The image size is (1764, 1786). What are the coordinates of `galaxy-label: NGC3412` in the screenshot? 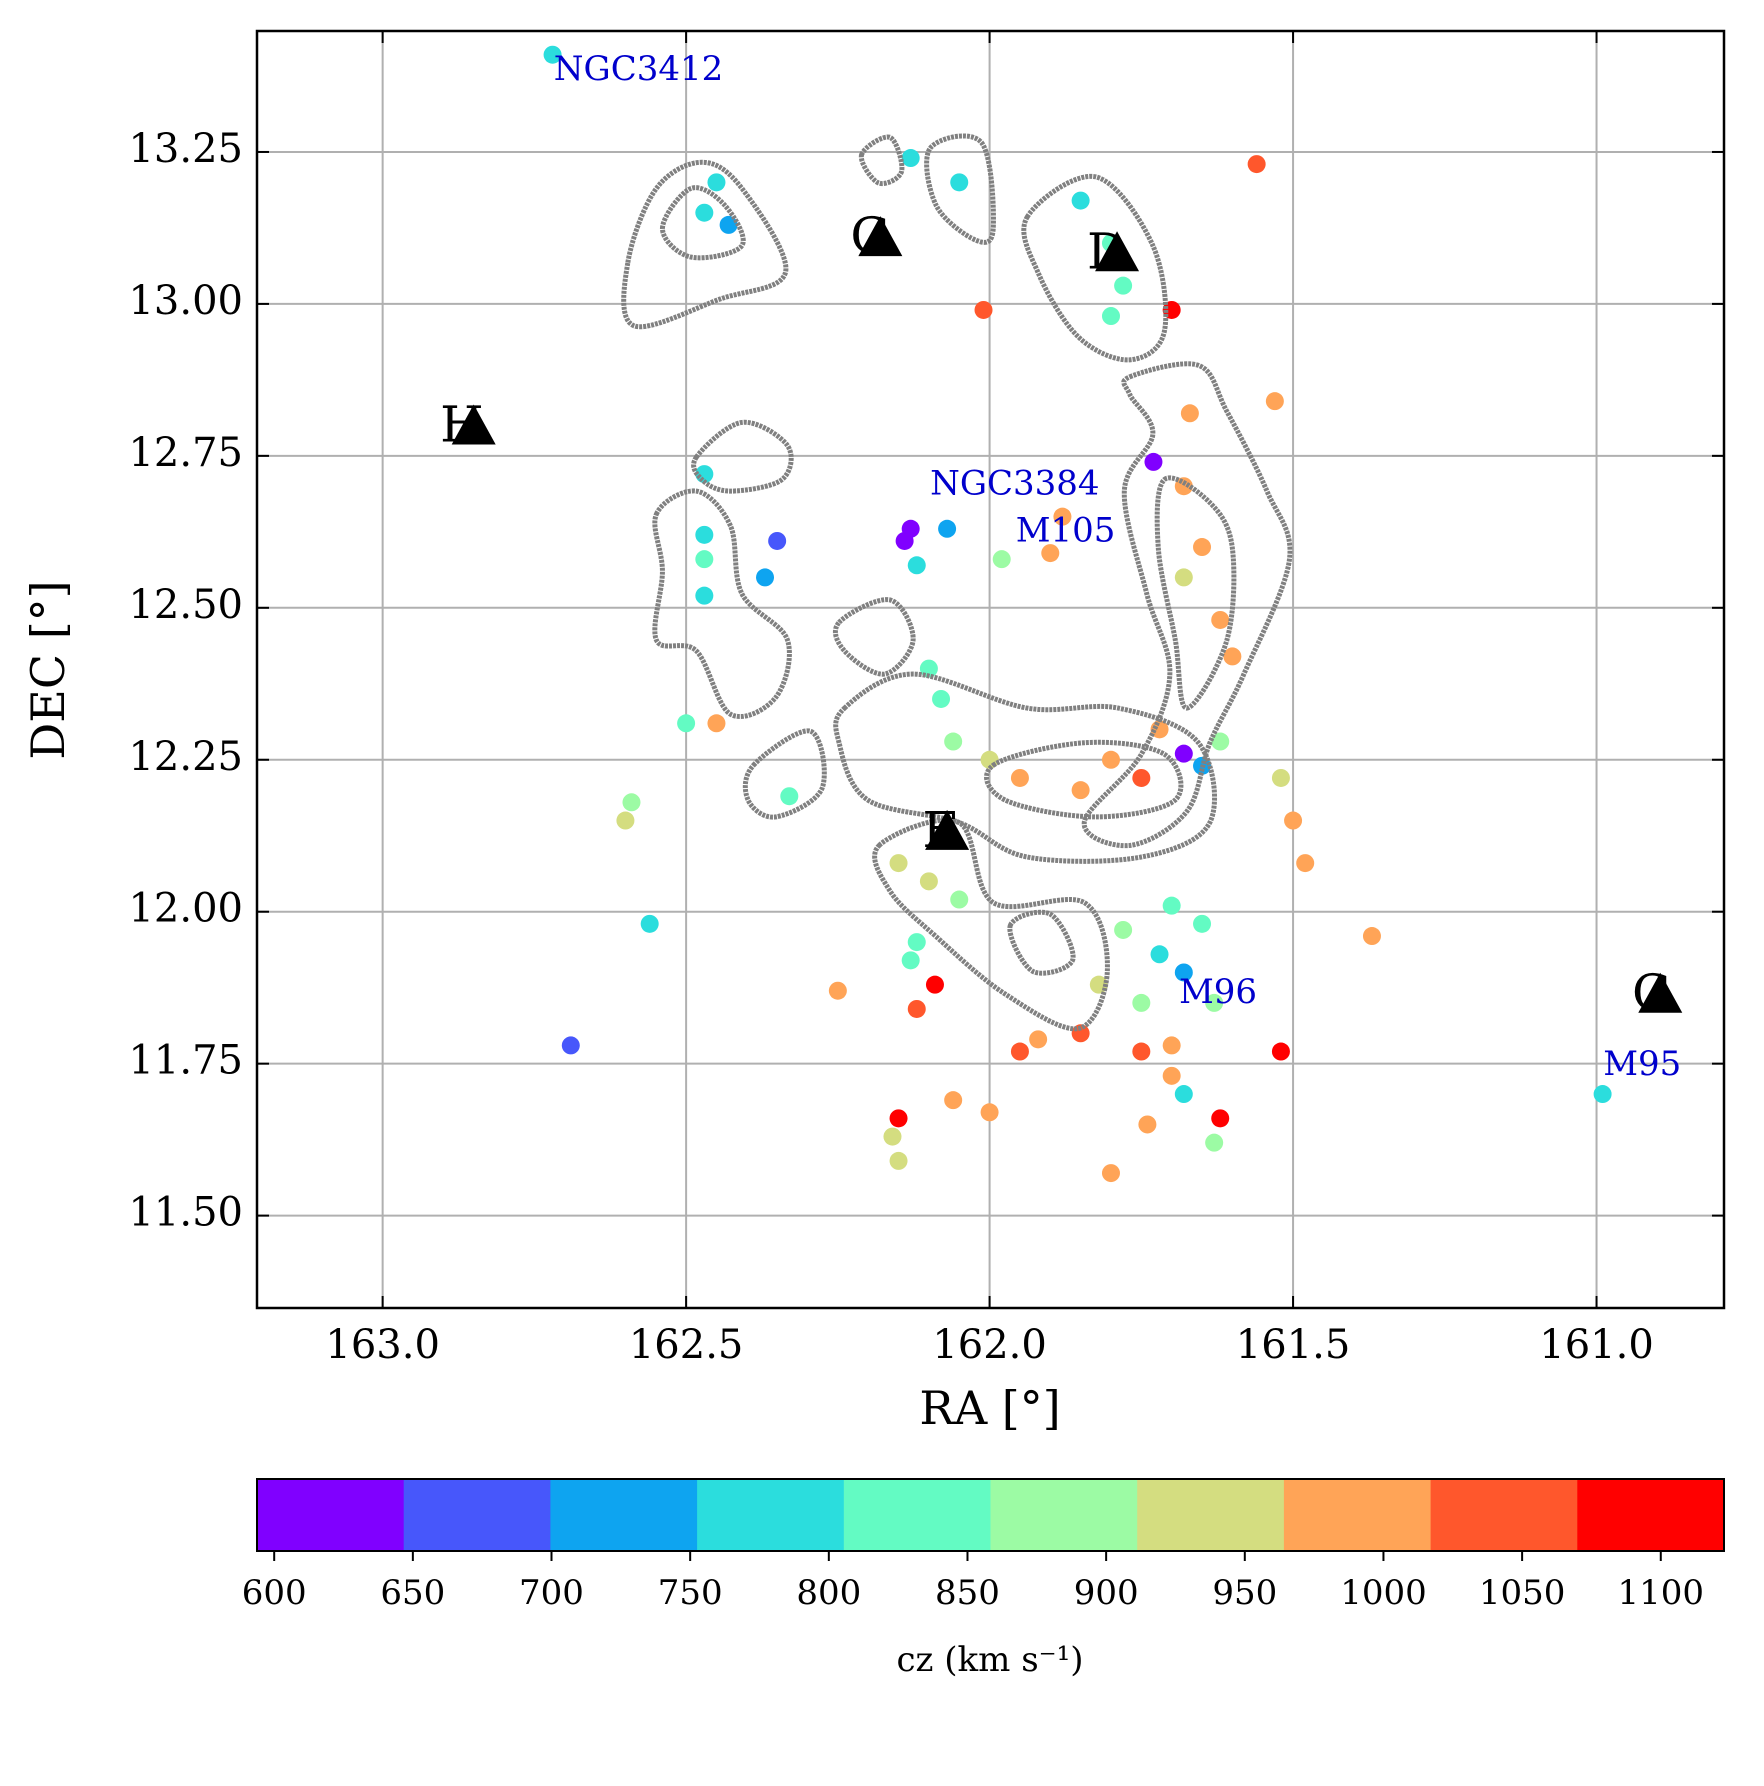 It's located at (638, 69).